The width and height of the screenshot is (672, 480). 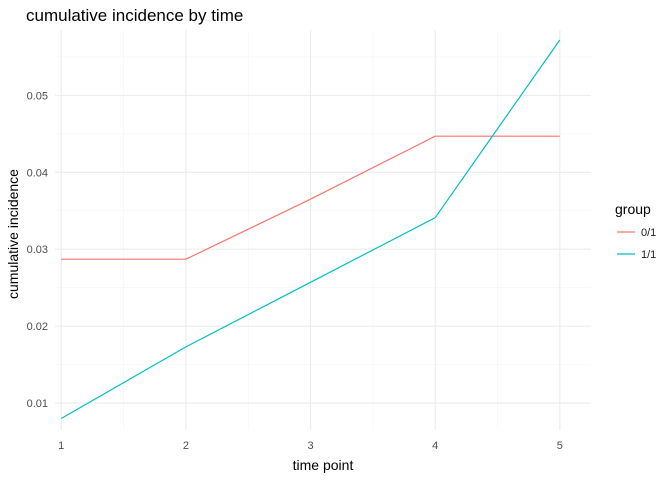 What do you see at coordinates (13, 234) in the screenshot?
I see `y-axis-title: cumulative incidence` at bounding box center [13, 234].